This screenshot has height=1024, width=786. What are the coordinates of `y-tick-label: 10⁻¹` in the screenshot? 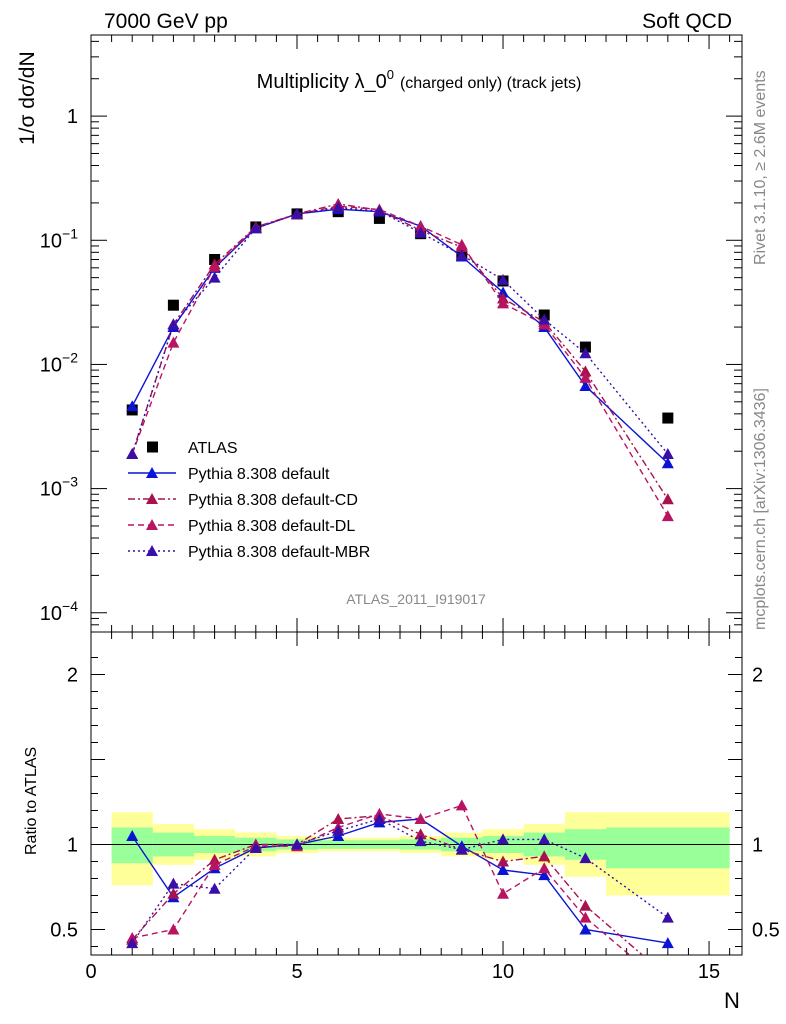 It's located at (59, 238).